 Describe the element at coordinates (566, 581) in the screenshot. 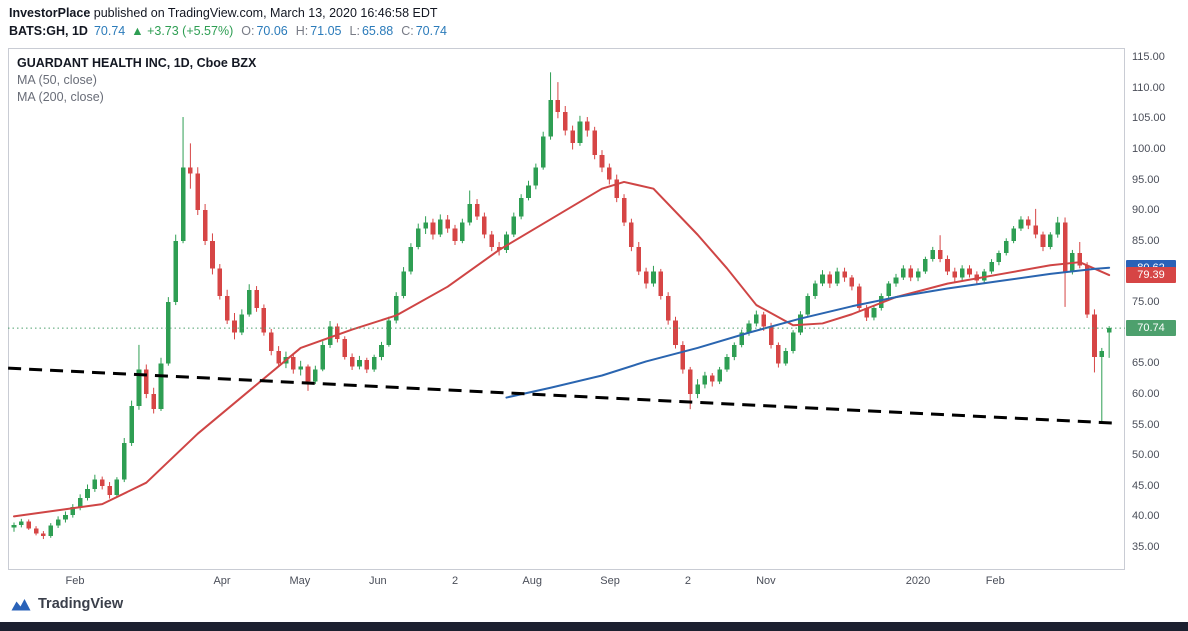

I see `time-axis: Feb Apr May Jun 2 Aug Sep 2 Nov 2020 Feb` at that location.